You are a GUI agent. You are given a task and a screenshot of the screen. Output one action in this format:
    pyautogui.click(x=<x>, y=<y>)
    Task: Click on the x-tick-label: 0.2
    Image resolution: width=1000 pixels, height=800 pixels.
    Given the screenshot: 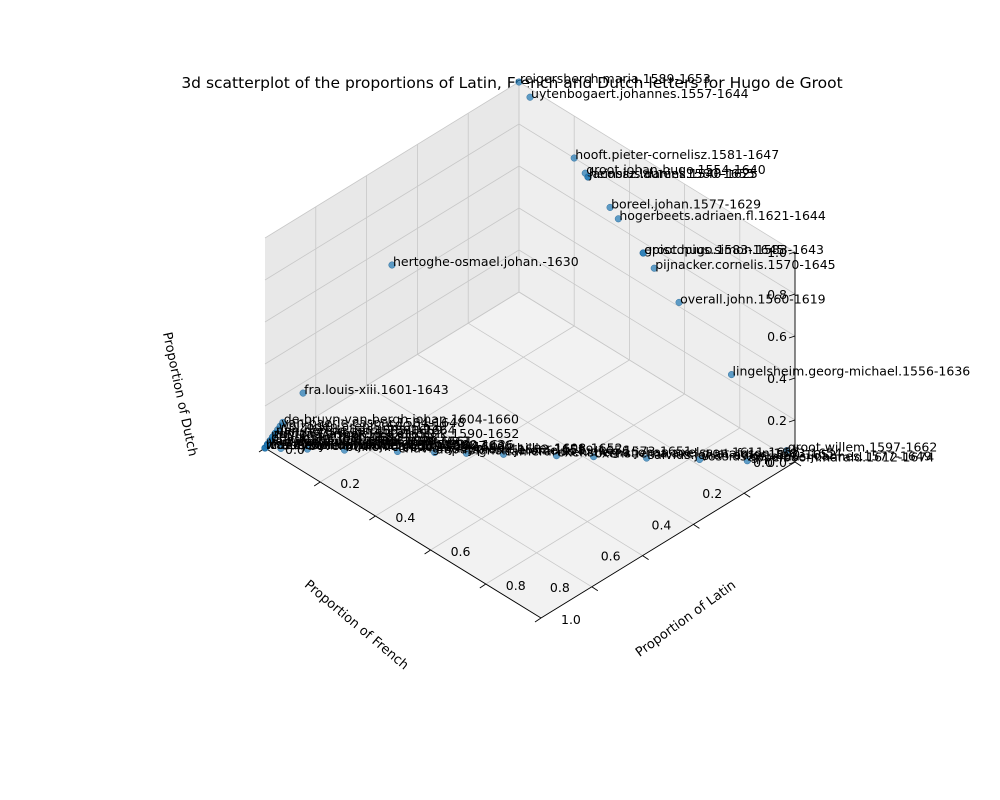 What is the action you would take?
    pyautogui.click(x=350, y=483)
    